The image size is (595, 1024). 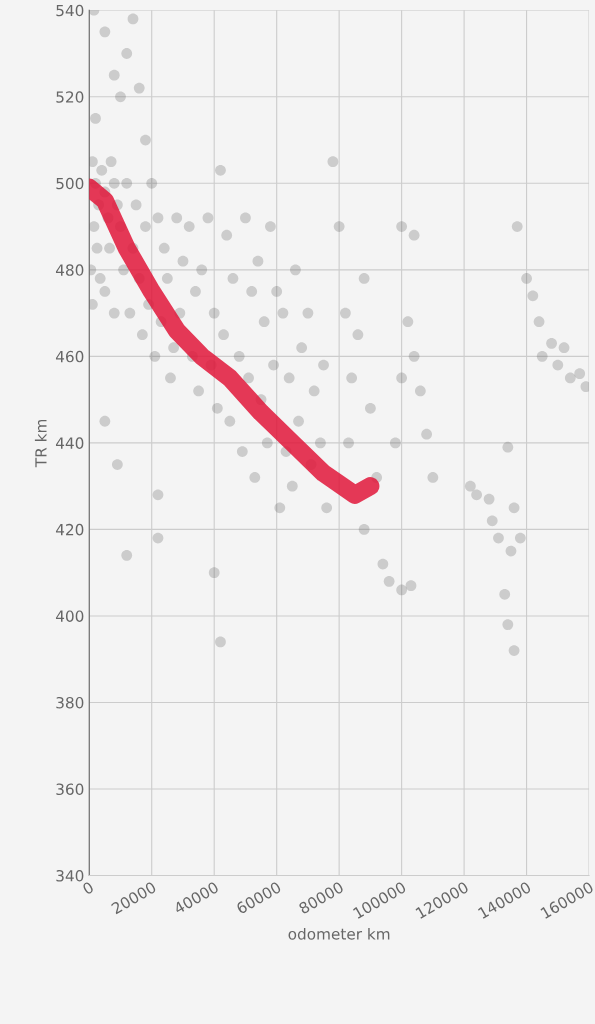 I want to click on y-tick-label: 340, so click(x=70, y=875).